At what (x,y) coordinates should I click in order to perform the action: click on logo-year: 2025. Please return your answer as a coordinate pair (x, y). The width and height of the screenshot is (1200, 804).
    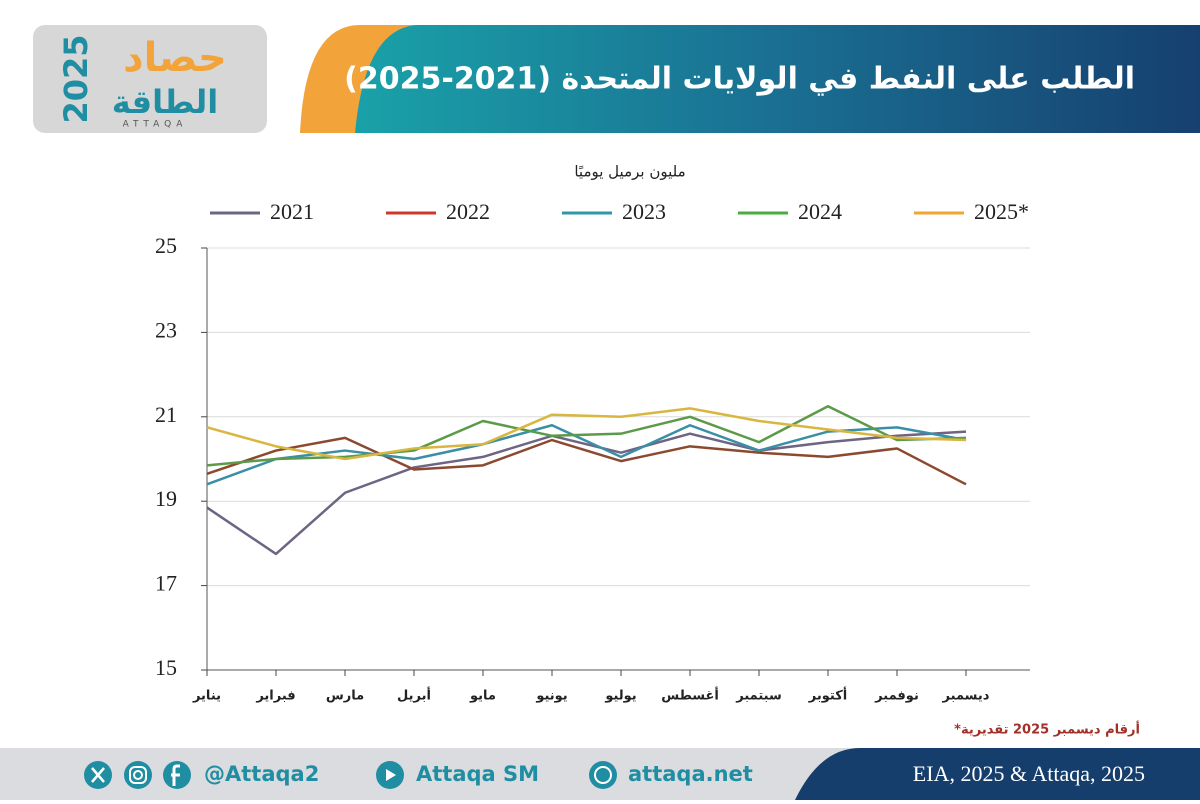
    Looking at the image, I should click on (76, 78).